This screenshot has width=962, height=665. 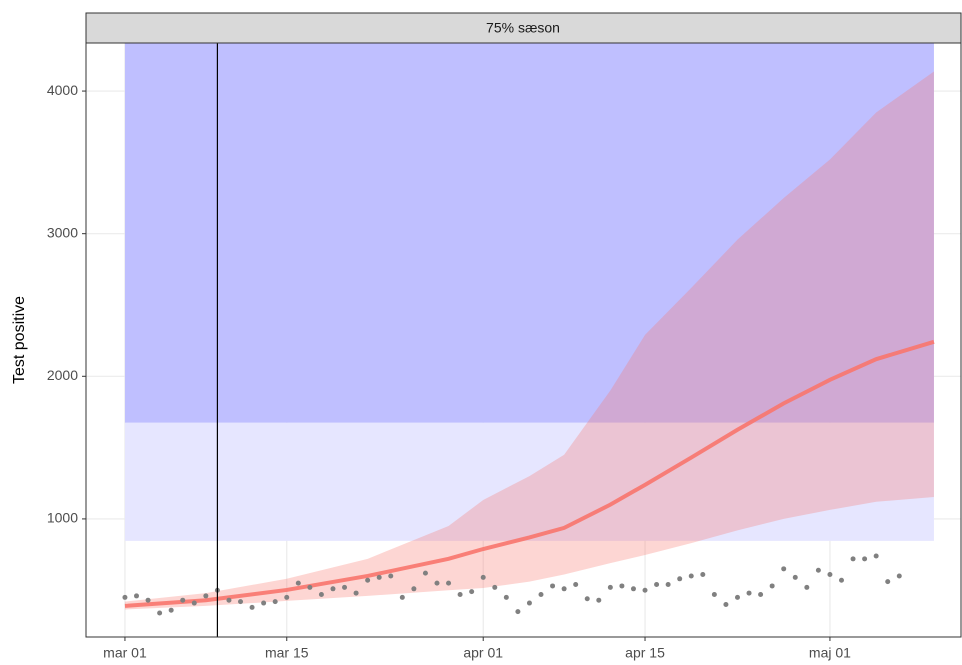 I want to click on x-tick-label: apr 15, so click(x=645, y=653).